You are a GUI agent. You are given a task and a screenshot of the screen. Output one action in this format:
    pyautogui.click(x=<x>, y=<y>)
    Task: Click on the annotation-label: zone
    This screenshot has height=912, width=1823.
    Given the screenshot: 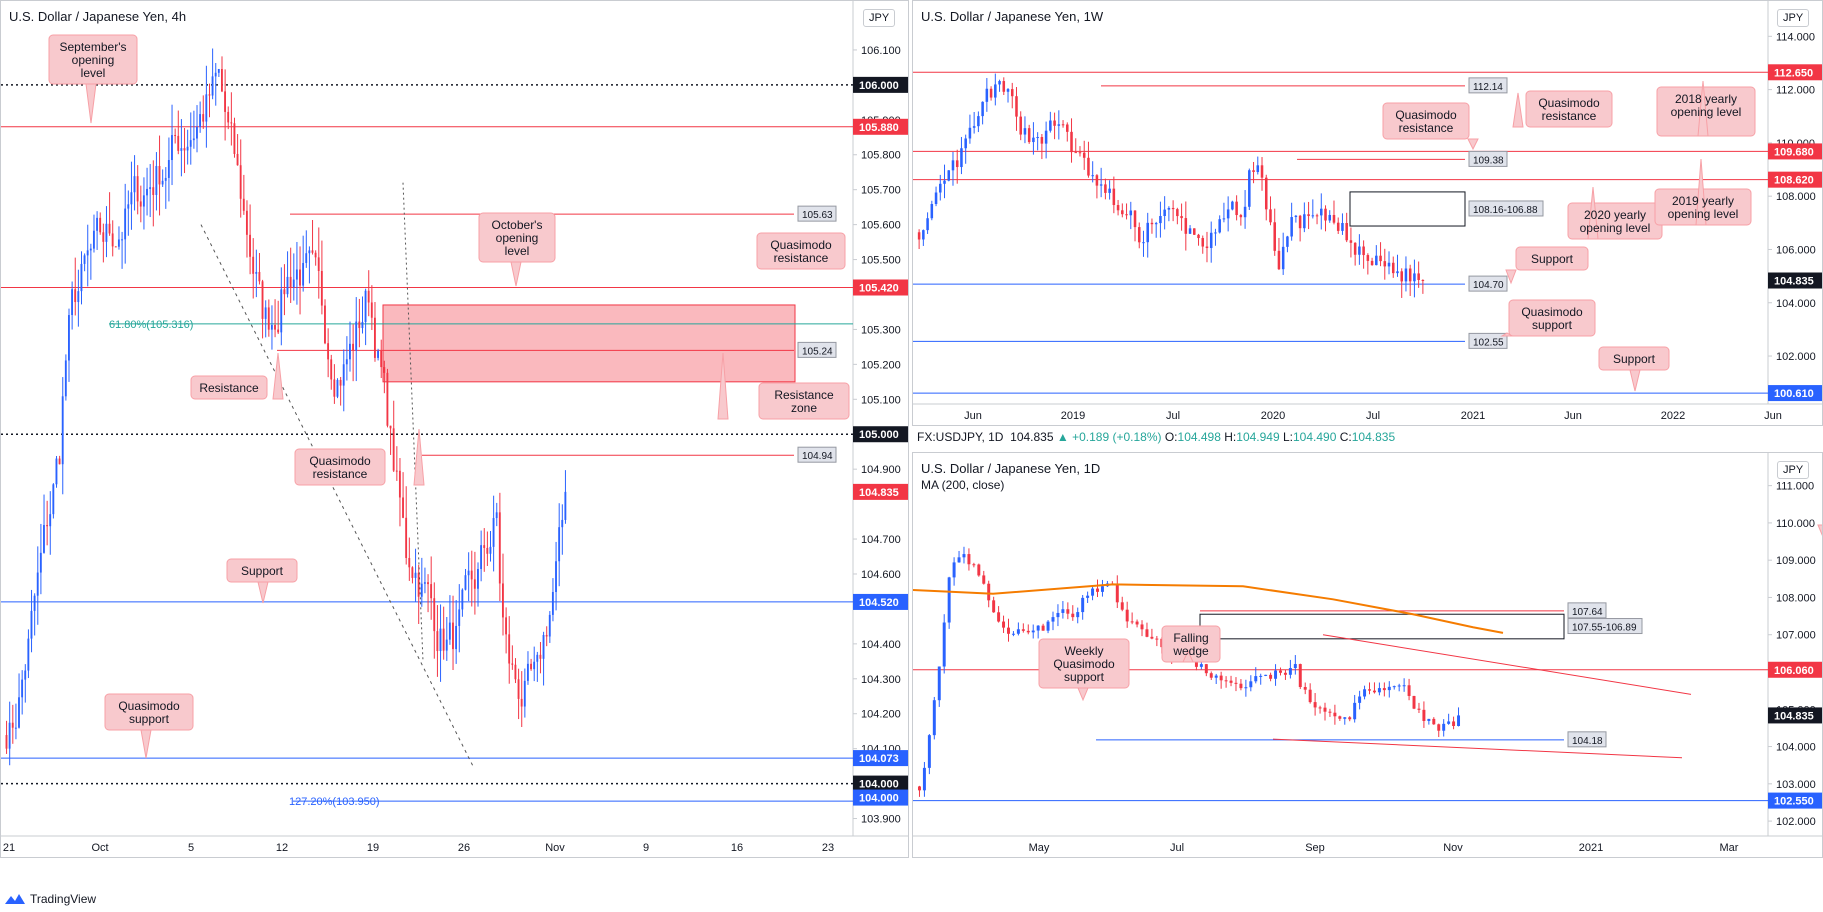 What is the action you would take?
    pyautogui.click(x=804, y=408)
    